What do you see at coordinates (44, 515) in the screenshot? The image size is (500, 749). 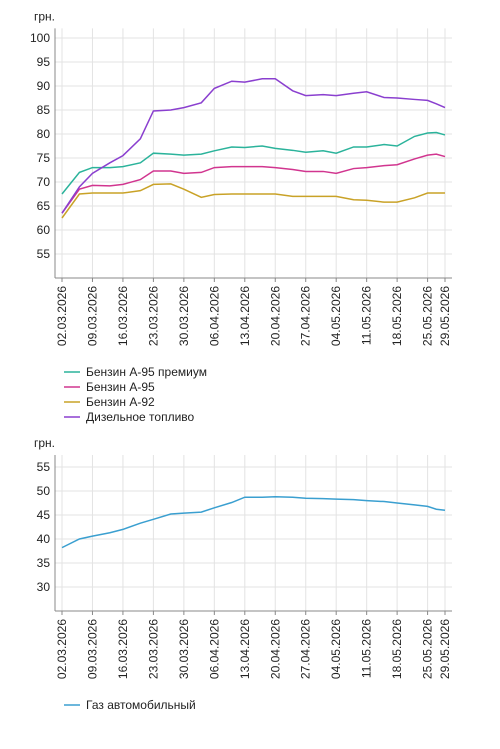 I see `y-tick-label: 45` at bounding box center [44, 515].